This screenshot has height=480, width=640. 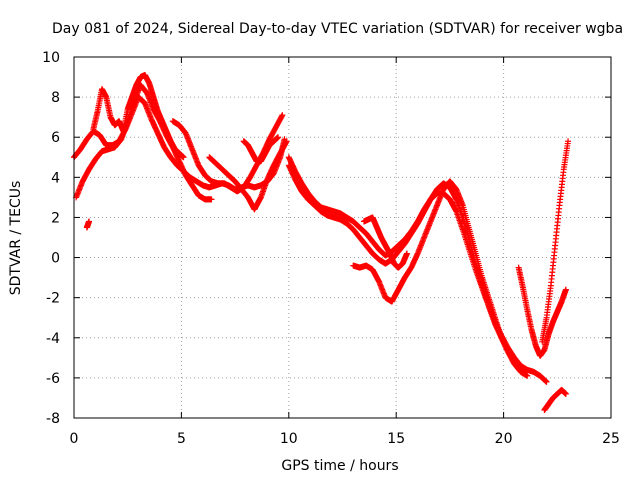 I want to click on x-axis-label: GPS time / hours, so click(x=339, y=466).